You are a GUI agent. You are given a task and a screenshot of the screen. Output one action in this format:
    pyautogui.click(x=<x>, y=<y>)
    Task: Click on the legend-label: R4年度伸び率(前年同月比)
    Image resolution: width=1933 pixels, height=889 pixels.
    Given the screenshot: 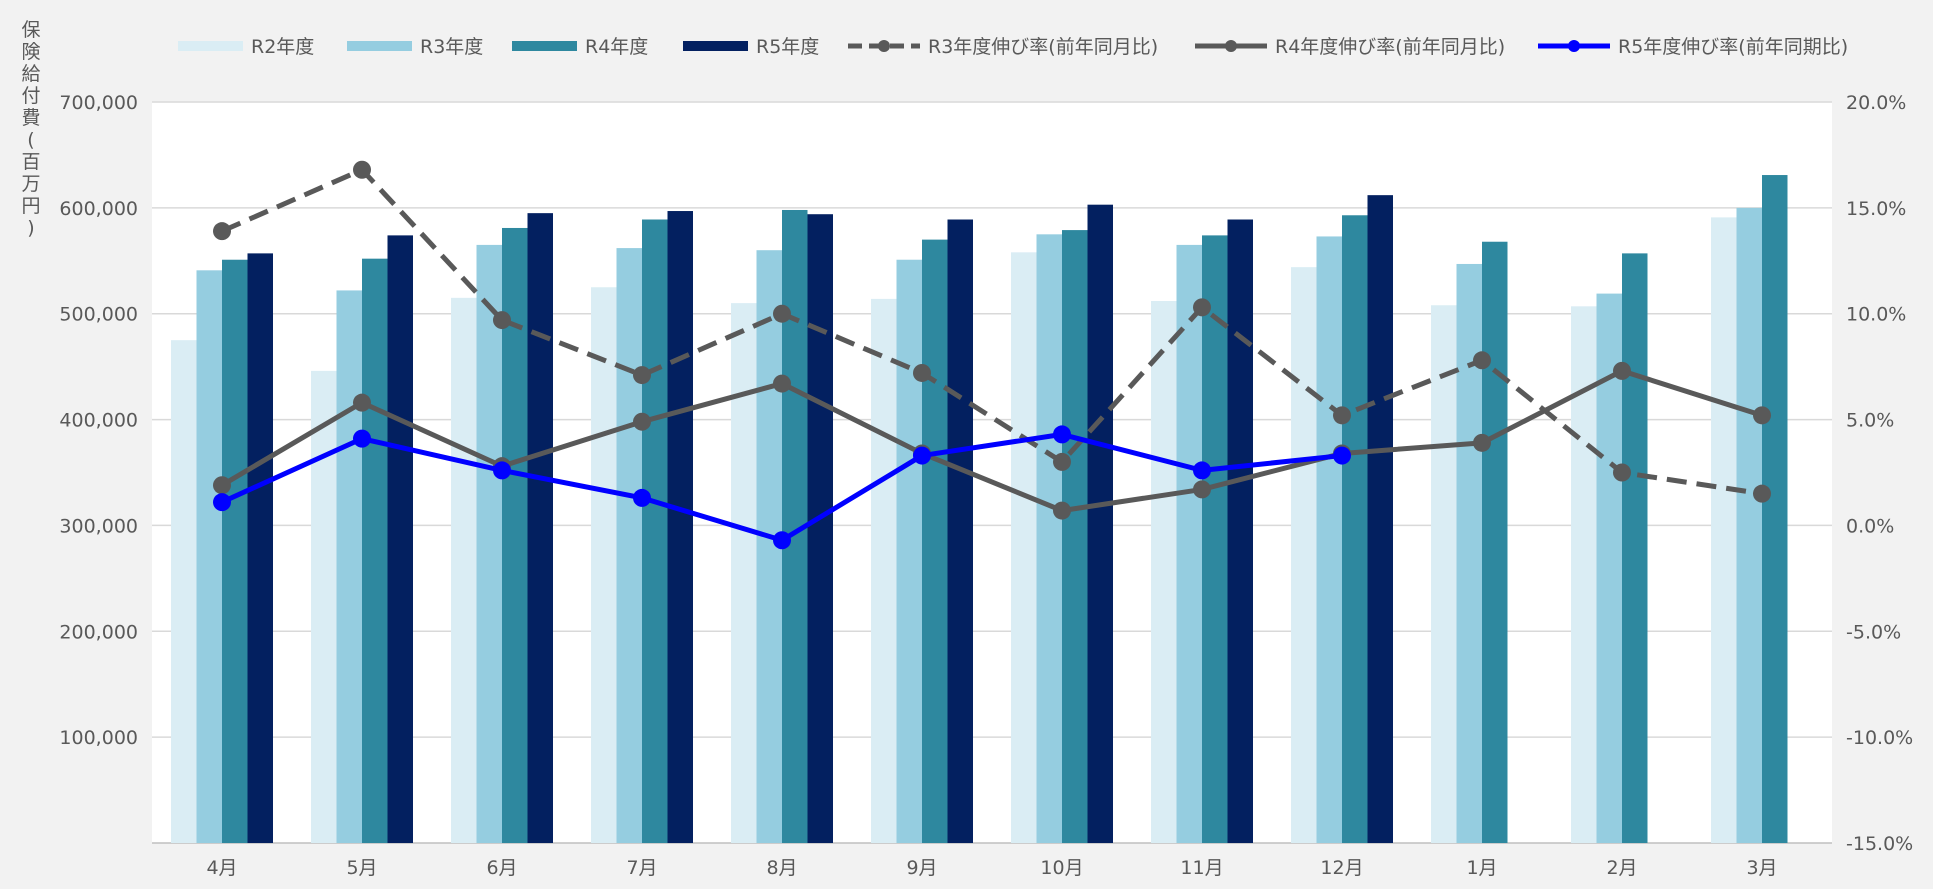 What is the action you would take?
    pyautogui.click(x=1390, y=47)
    